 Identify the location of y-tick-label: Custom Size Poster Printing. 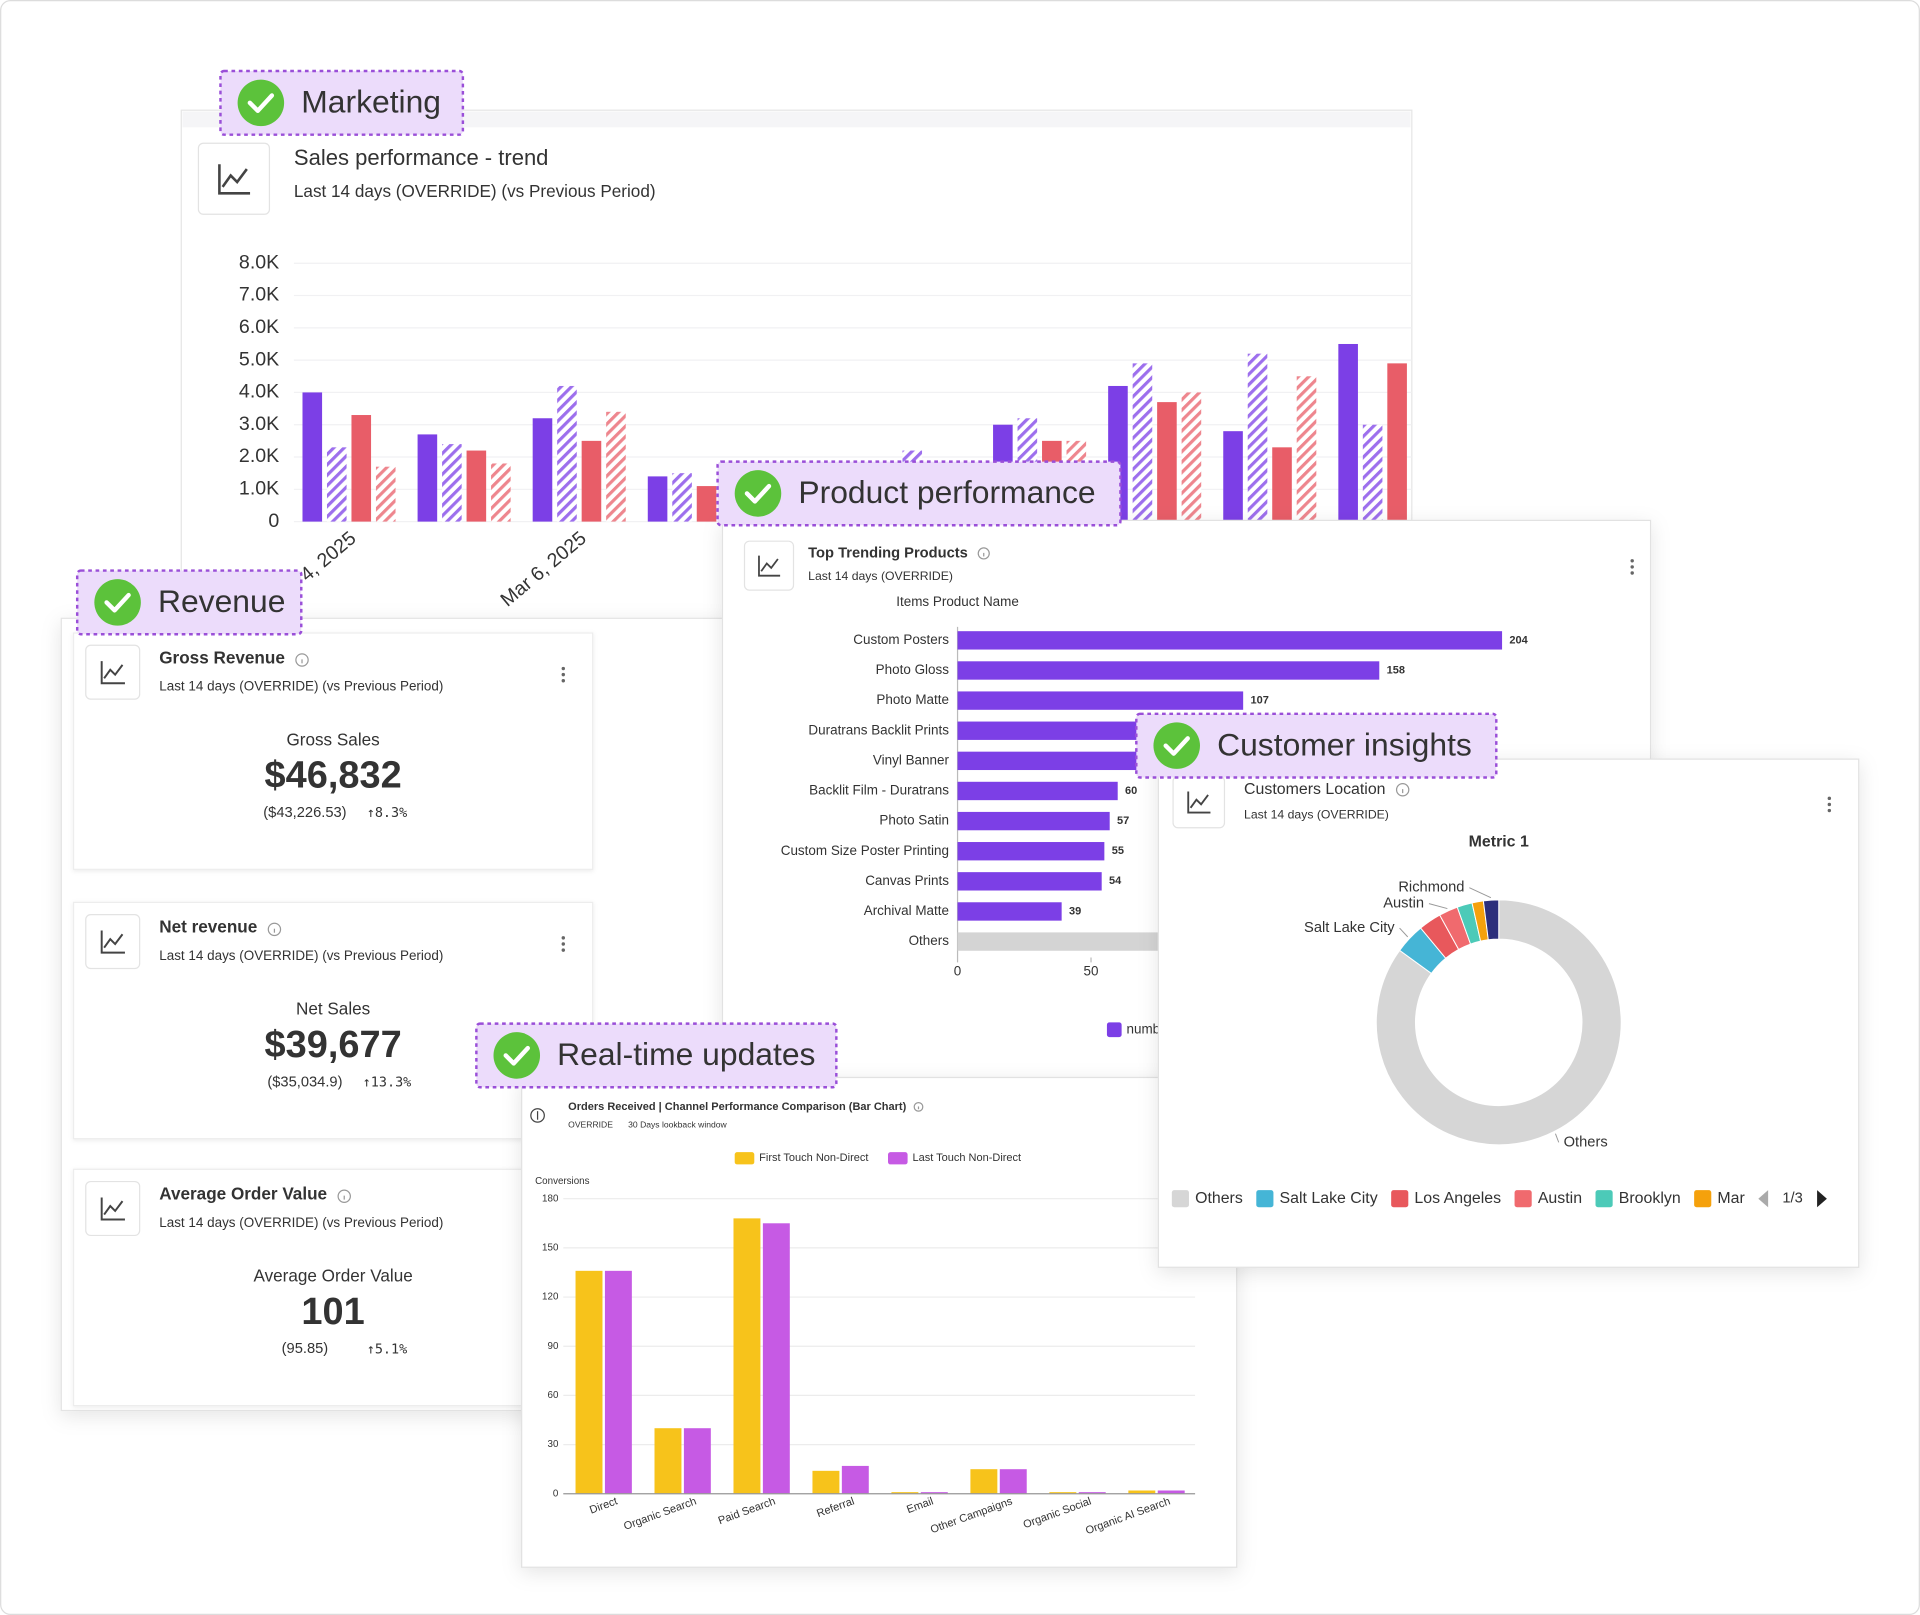
(865, 850).